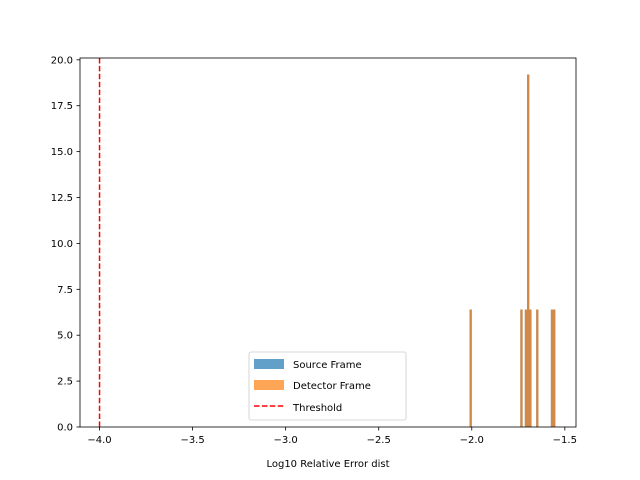  I want to click on legend-swatch-detector-frame, so click(269, 385).